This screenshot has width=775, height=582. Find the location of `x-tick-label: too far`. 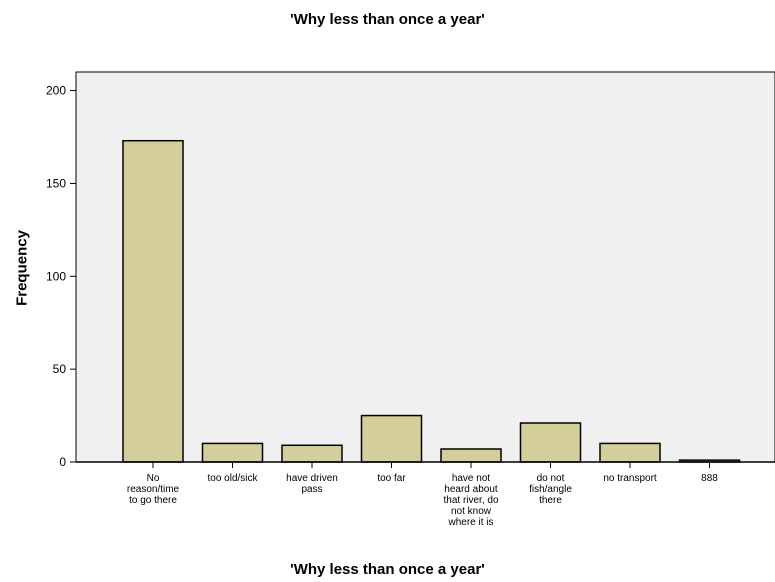

x-tick-label: too far is located at coordinates (391, 478).